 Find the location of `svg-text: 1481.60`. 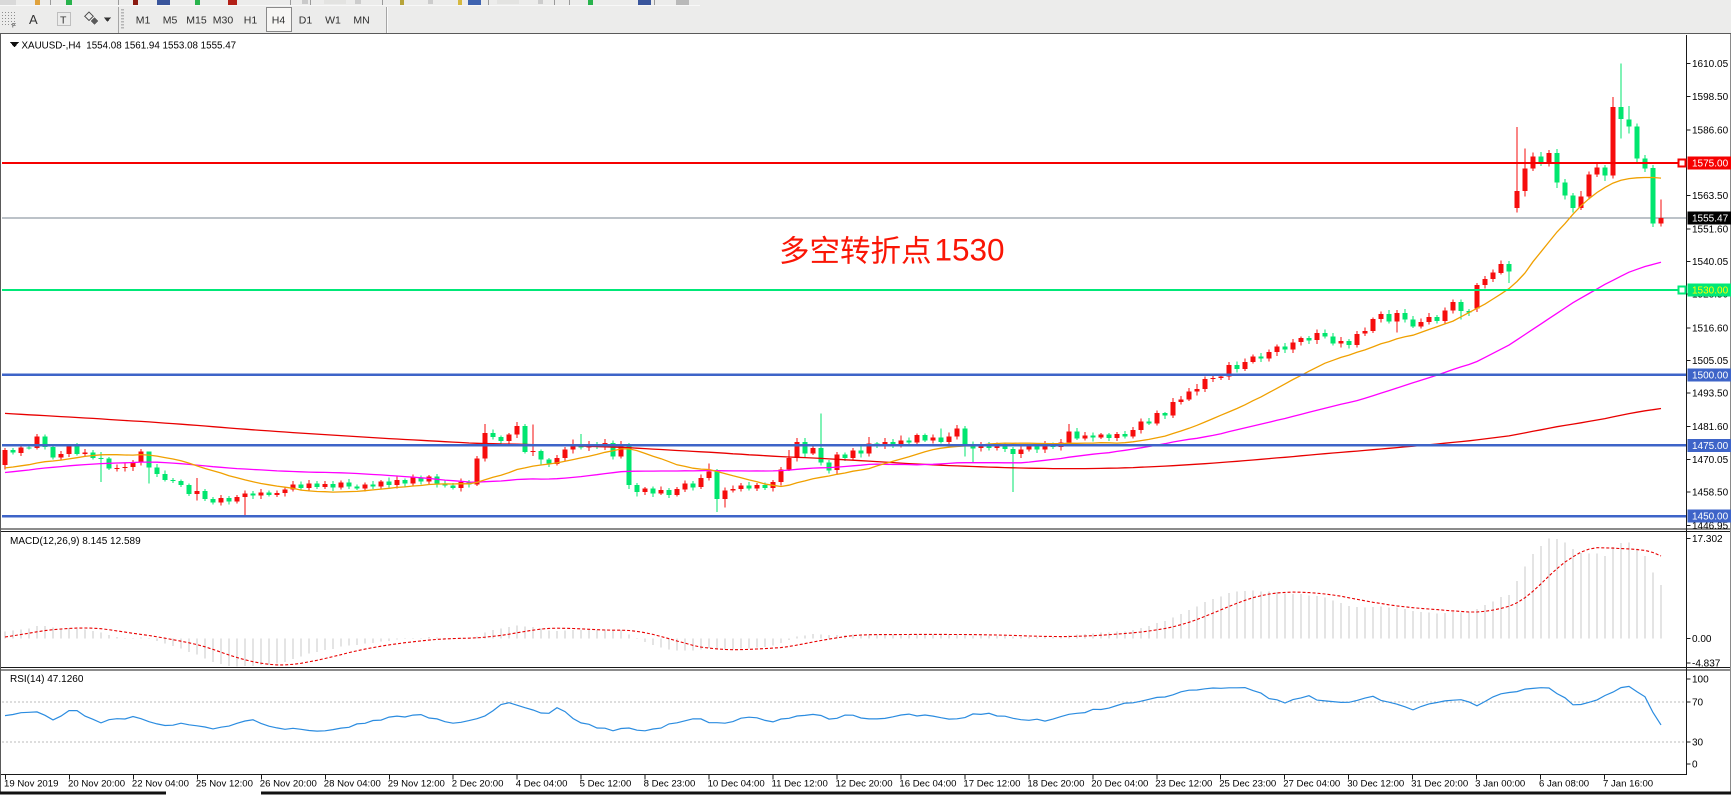

svg-text: 1481.60 is located at coordinates (1710, 427).